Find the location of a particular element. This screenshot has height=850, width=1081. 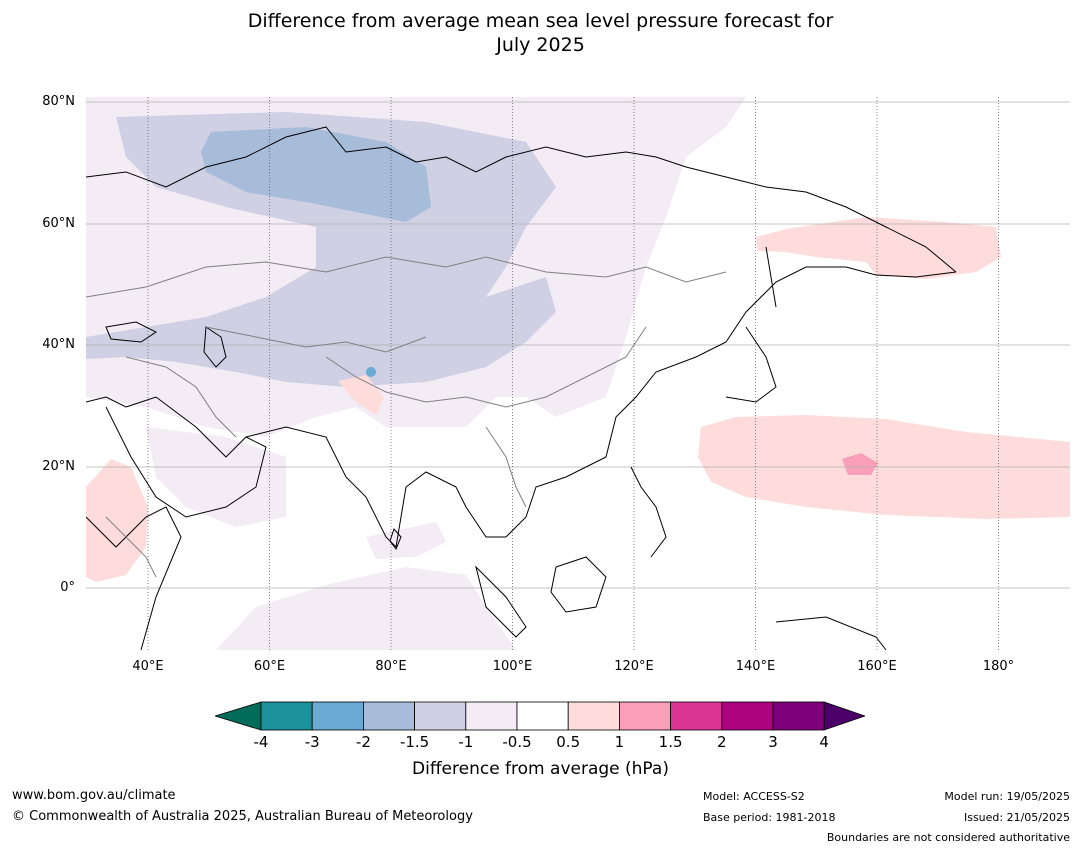

lat-tick-label: 60°N is located at coordinates (58, 223).